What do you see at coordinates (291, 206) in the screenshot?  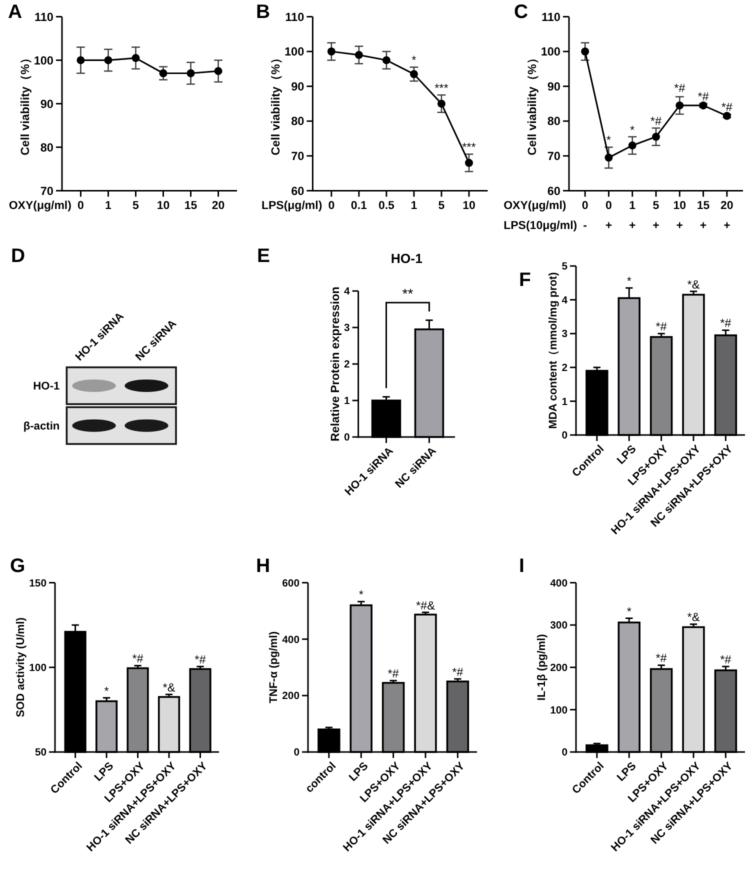 I see `x-axis-title: LPS(μg/ml)` at bounding box center [291, 206].